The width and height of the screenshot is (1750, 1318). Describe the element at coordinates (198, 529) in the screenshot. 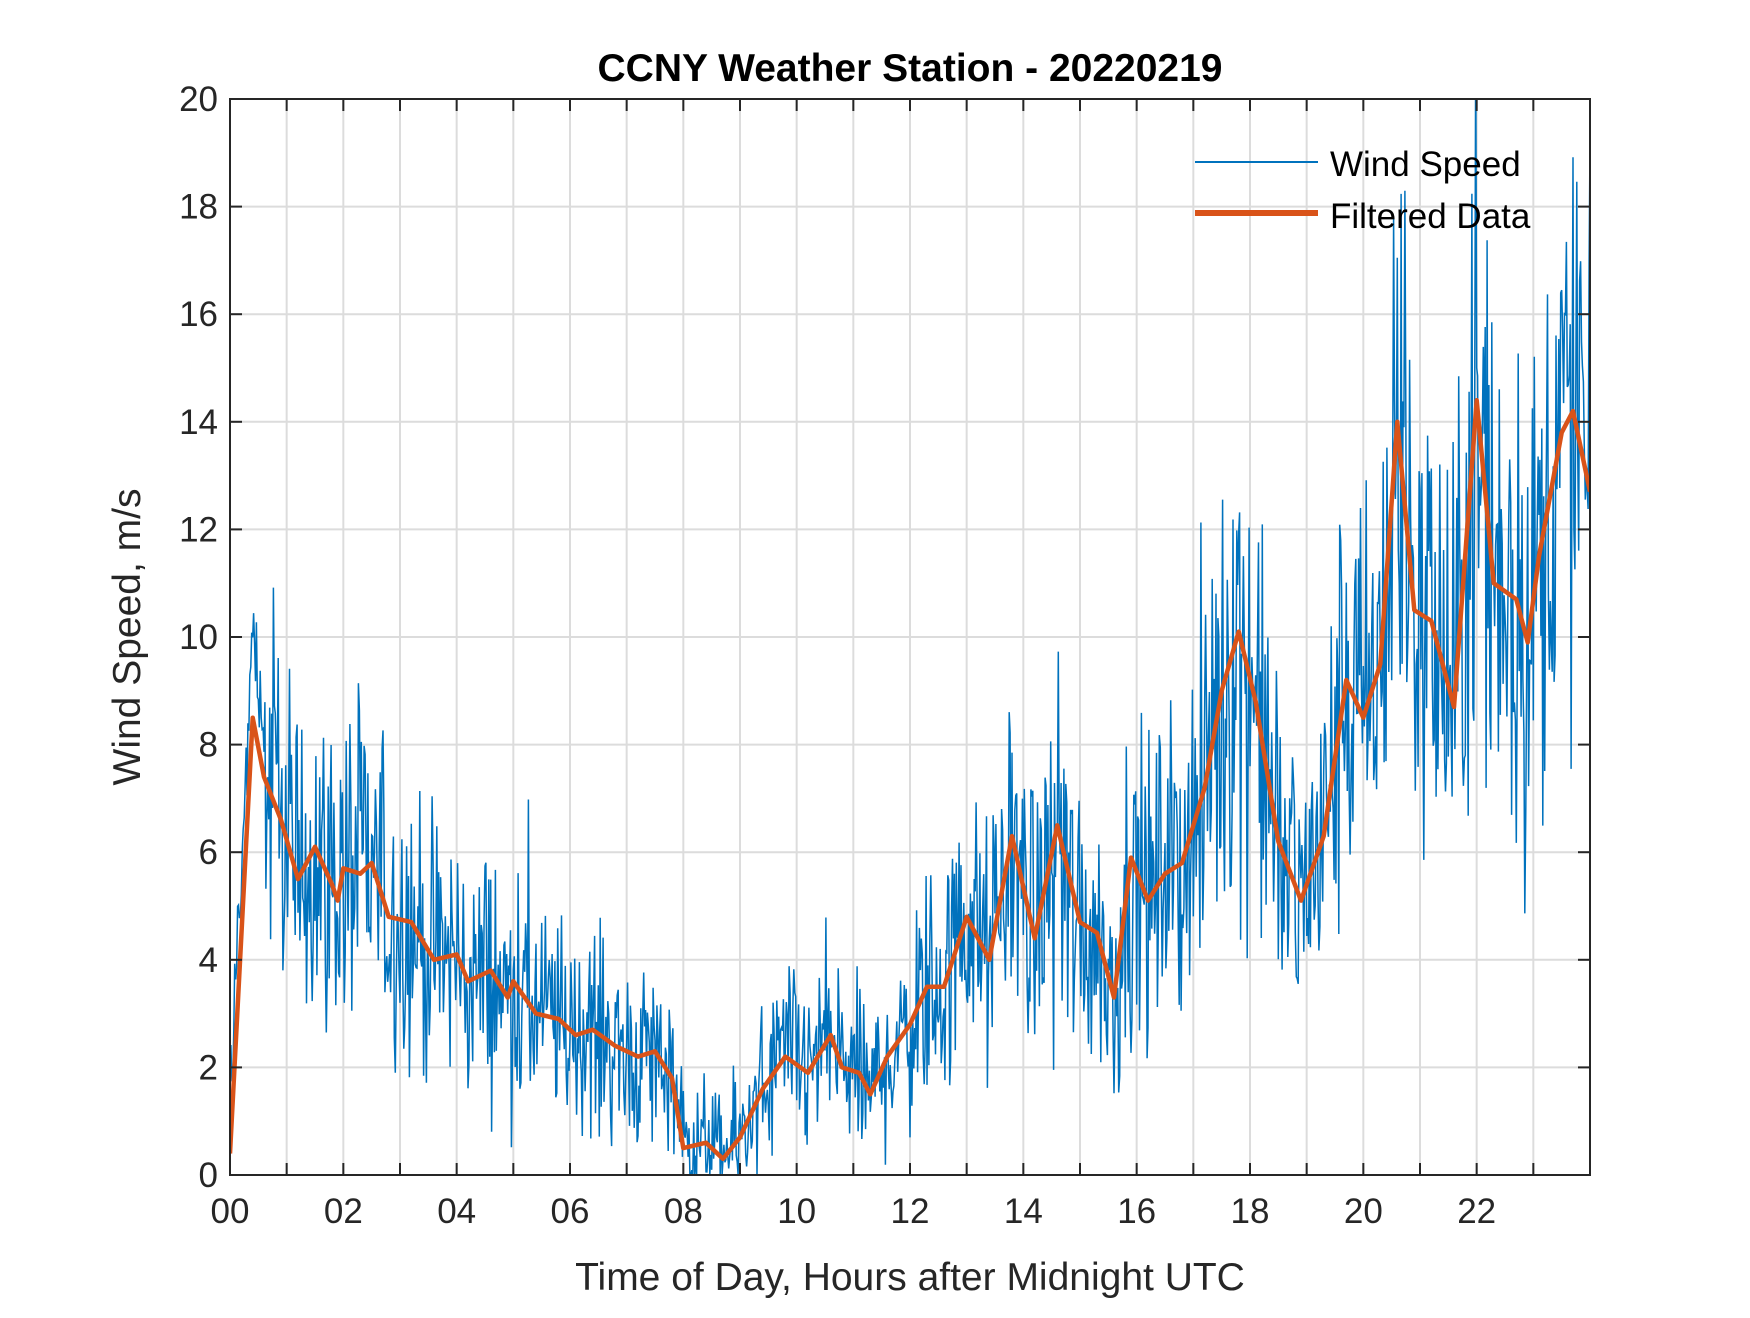

I see `y-tick-label: 12` at that location.